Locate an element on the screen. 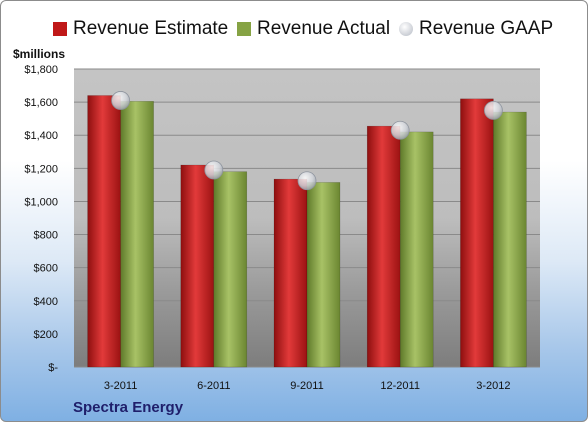 The height and width of the screenshot is (422, 588). y-tick-label: $1,600 is located at coordinates (41, 103).